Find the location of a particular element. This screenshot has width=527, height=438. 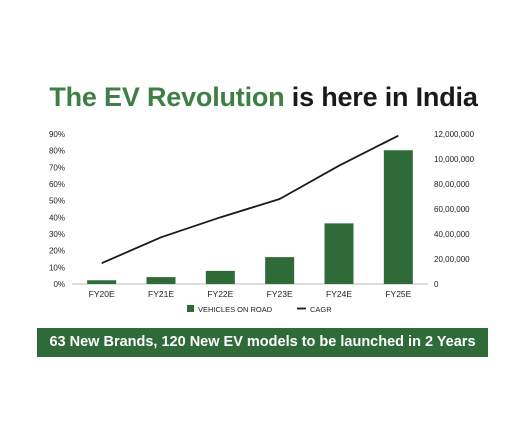

x-tick-label: FY24E is located at coordinates (339, 294).